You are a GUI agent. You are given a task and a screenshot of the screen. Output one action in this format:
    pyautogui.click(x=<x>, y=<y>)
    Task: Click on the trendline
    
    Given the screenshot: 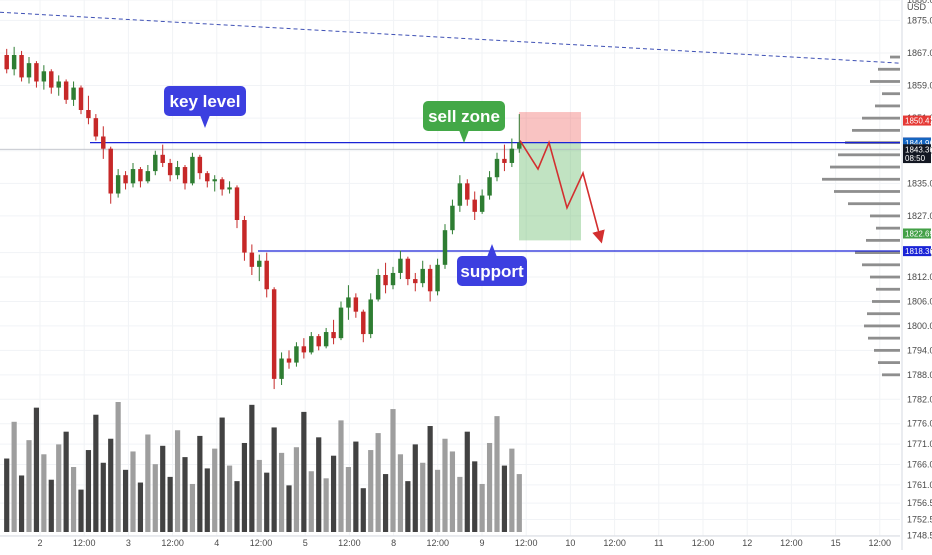 What is the action you would take?
    pyautogui.click(x=450, y=37)
    